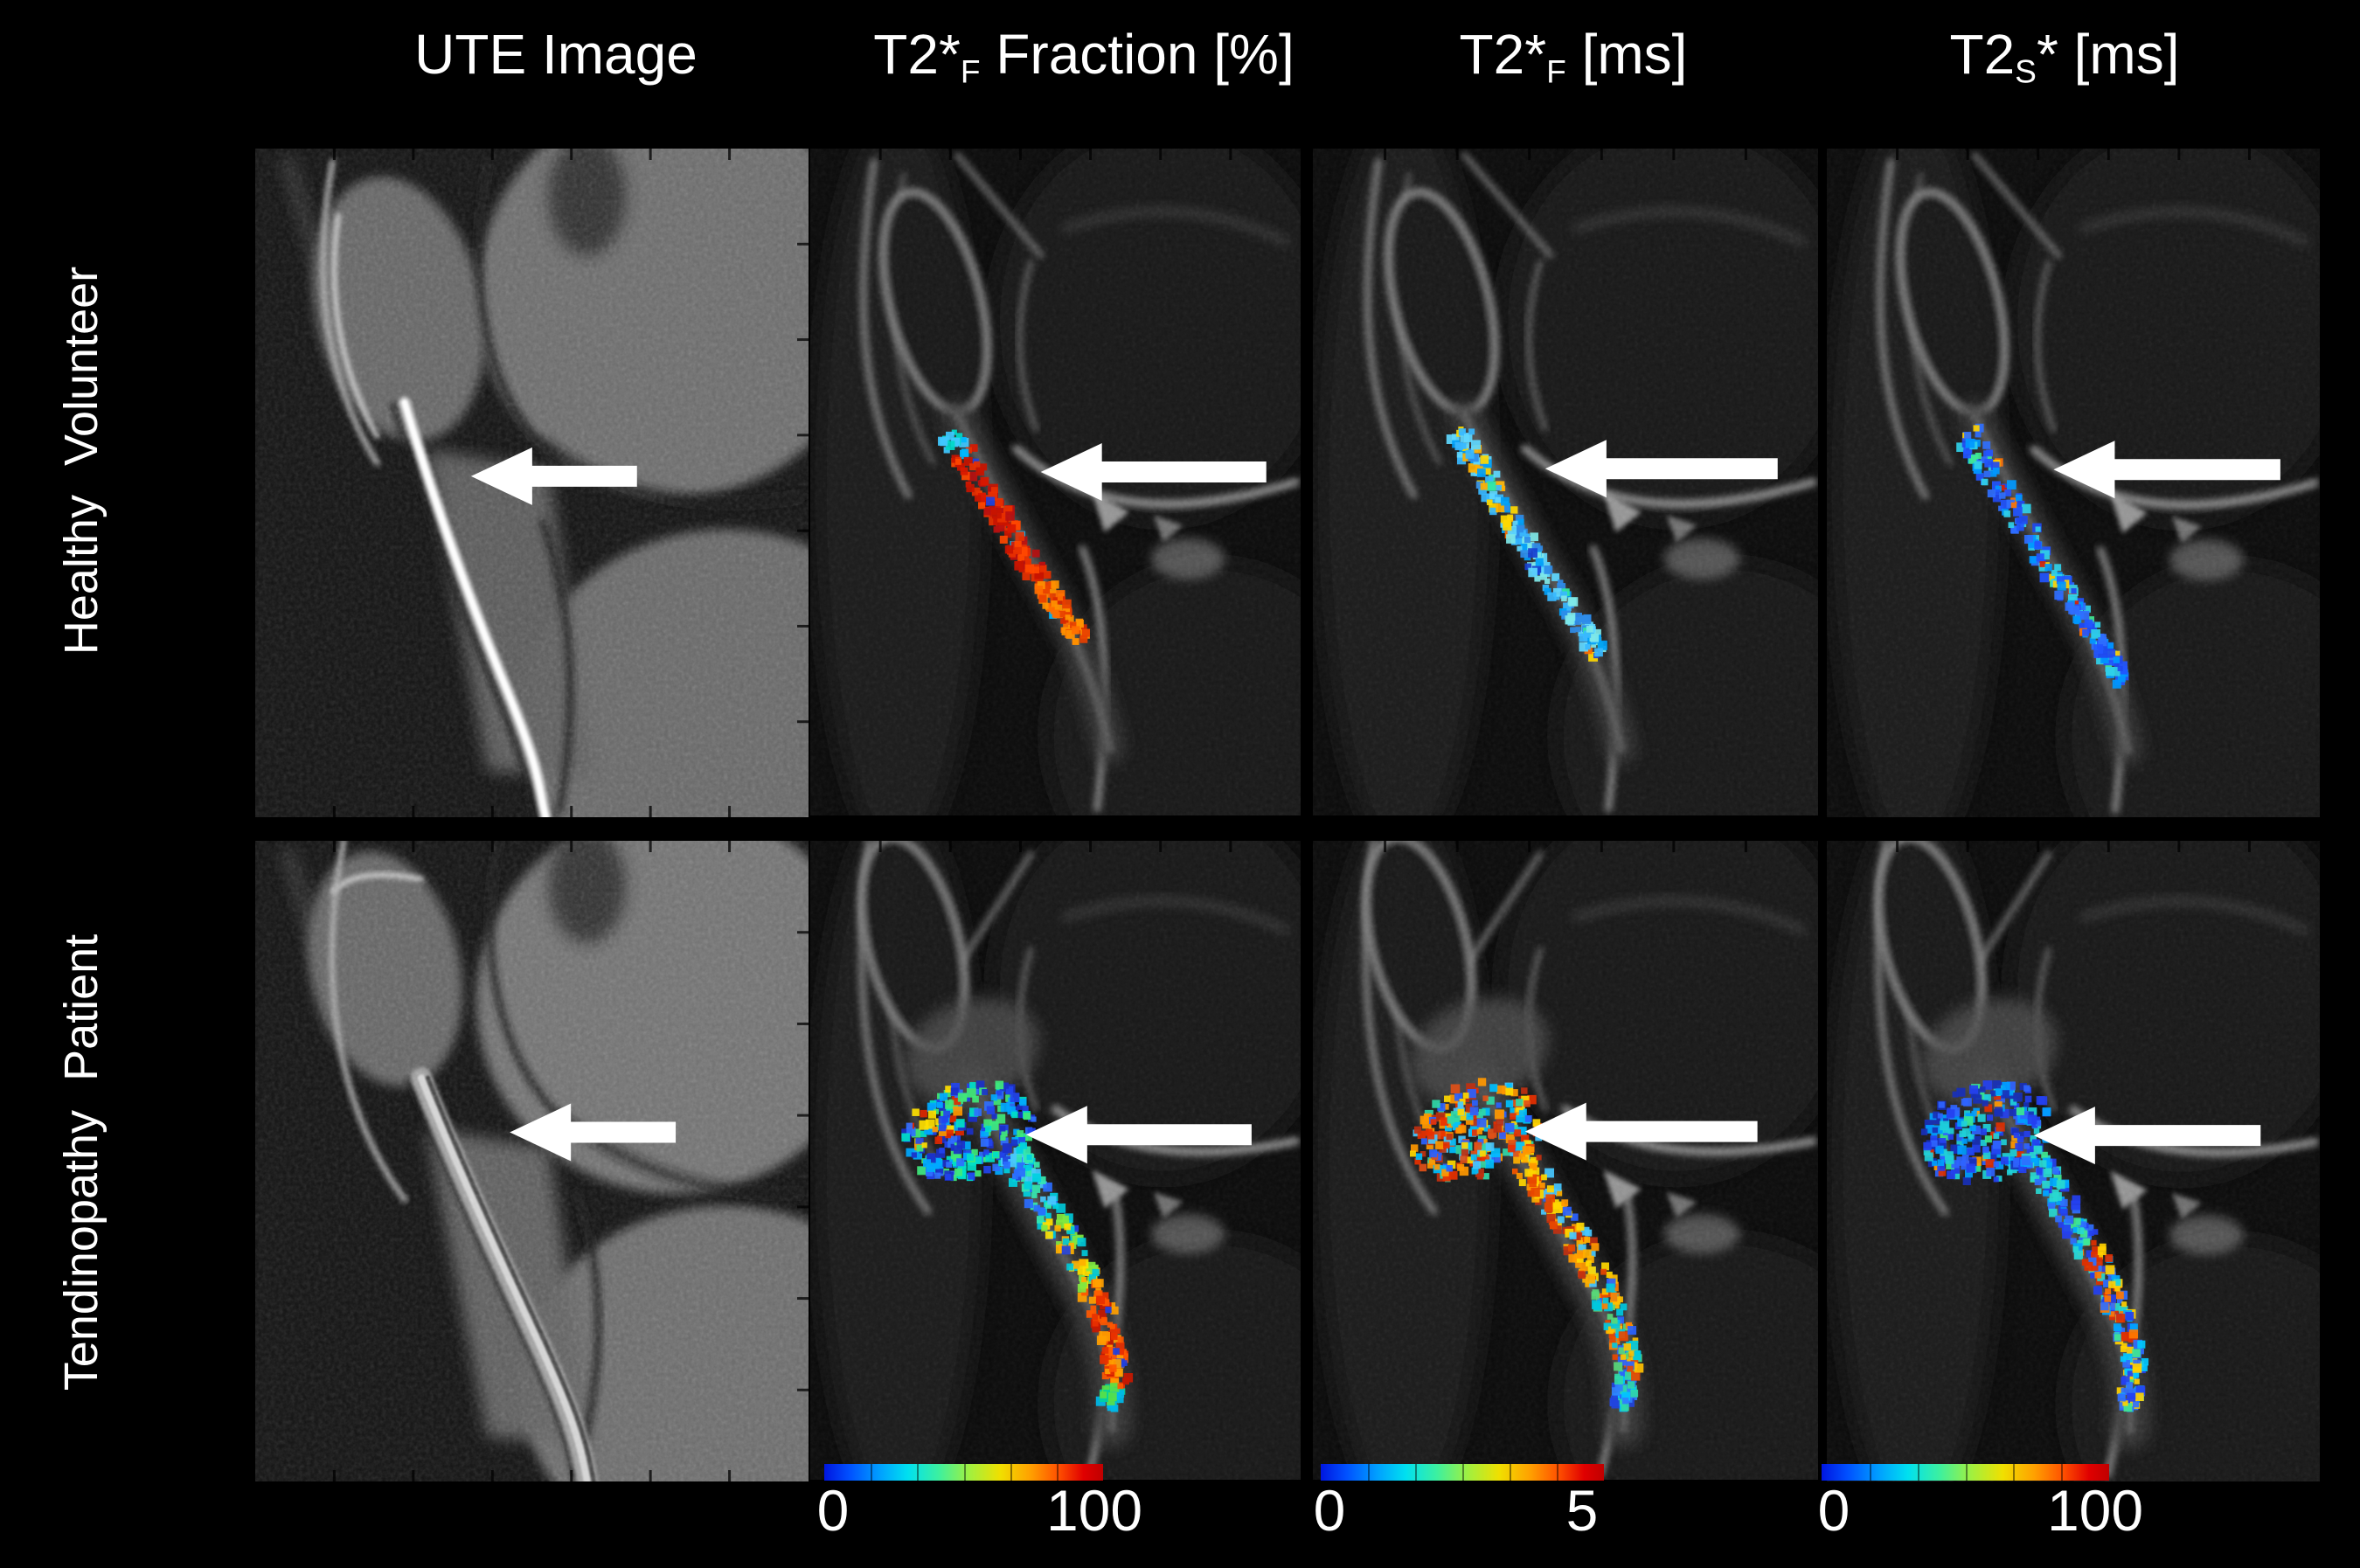 The image size is (2360, 1568). I want to click on colorbar-fraction-min-label: 0, so click(833, 1511).